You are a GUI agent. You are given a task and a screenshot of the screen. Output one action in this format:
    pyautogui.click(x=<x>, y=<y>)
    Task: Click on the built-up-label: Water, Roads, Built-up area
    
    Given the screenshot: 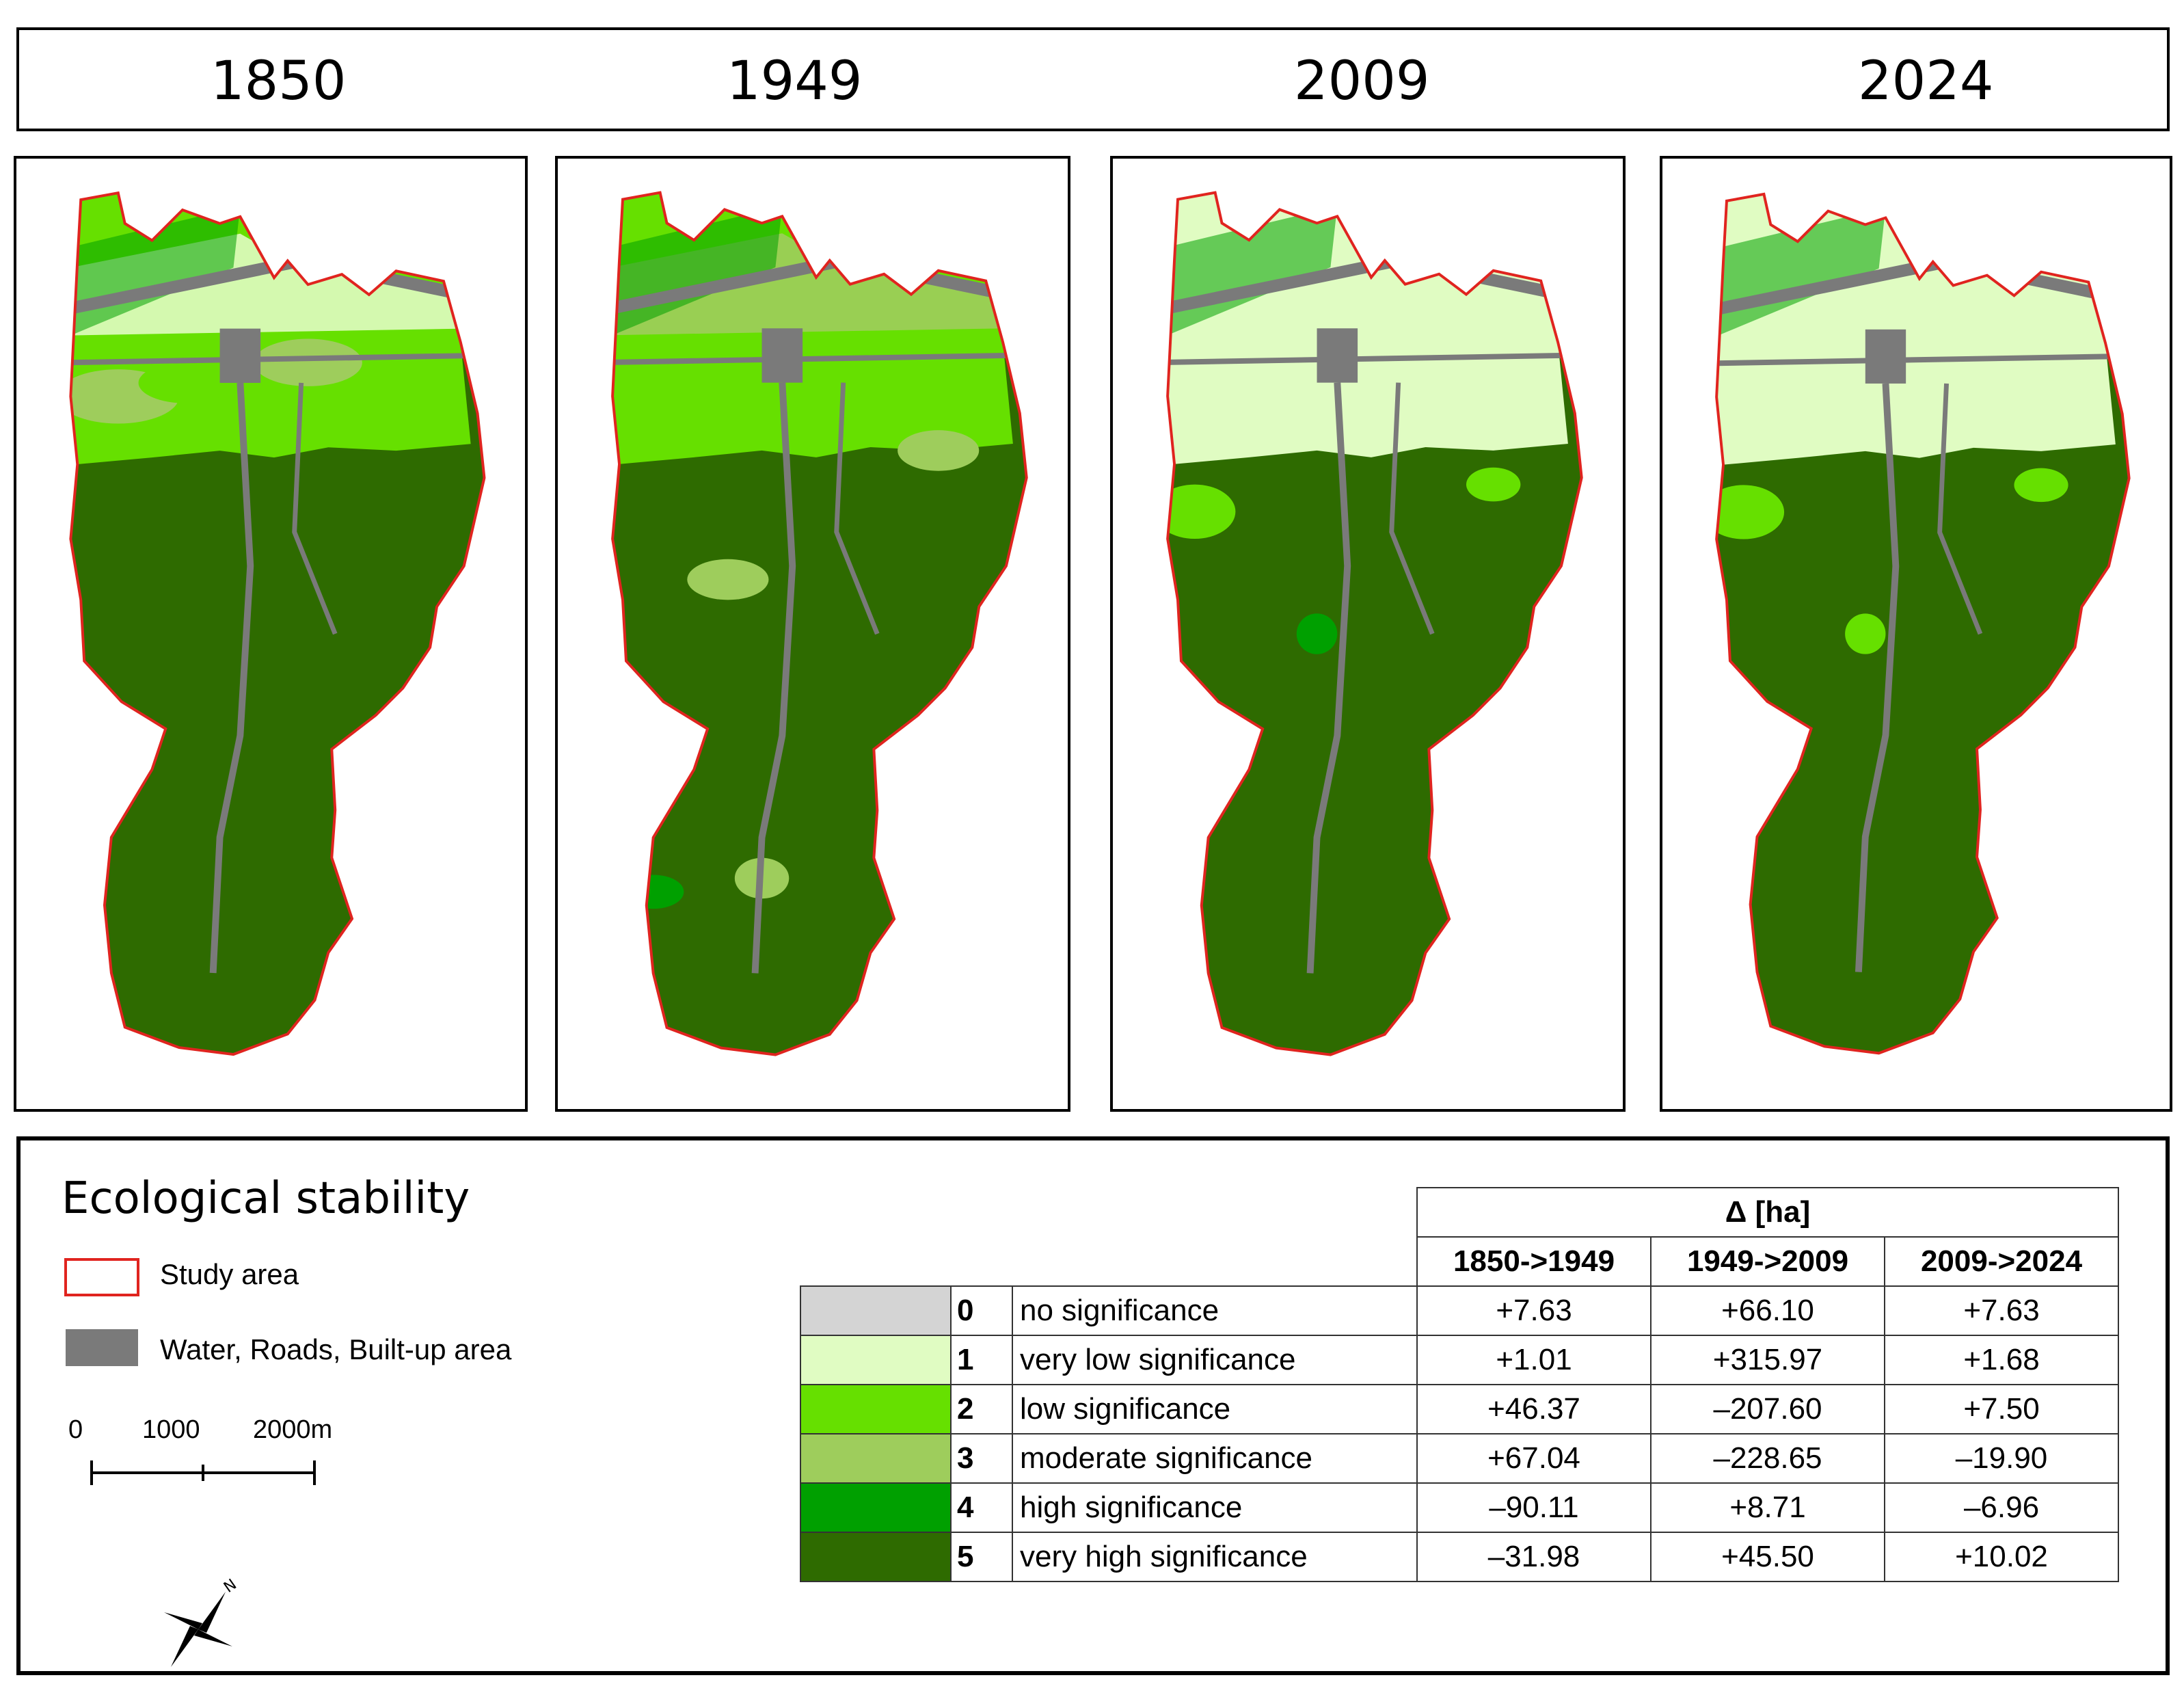 What is the action you would take?
    pyautogui.click(x=336, y=1349)
    